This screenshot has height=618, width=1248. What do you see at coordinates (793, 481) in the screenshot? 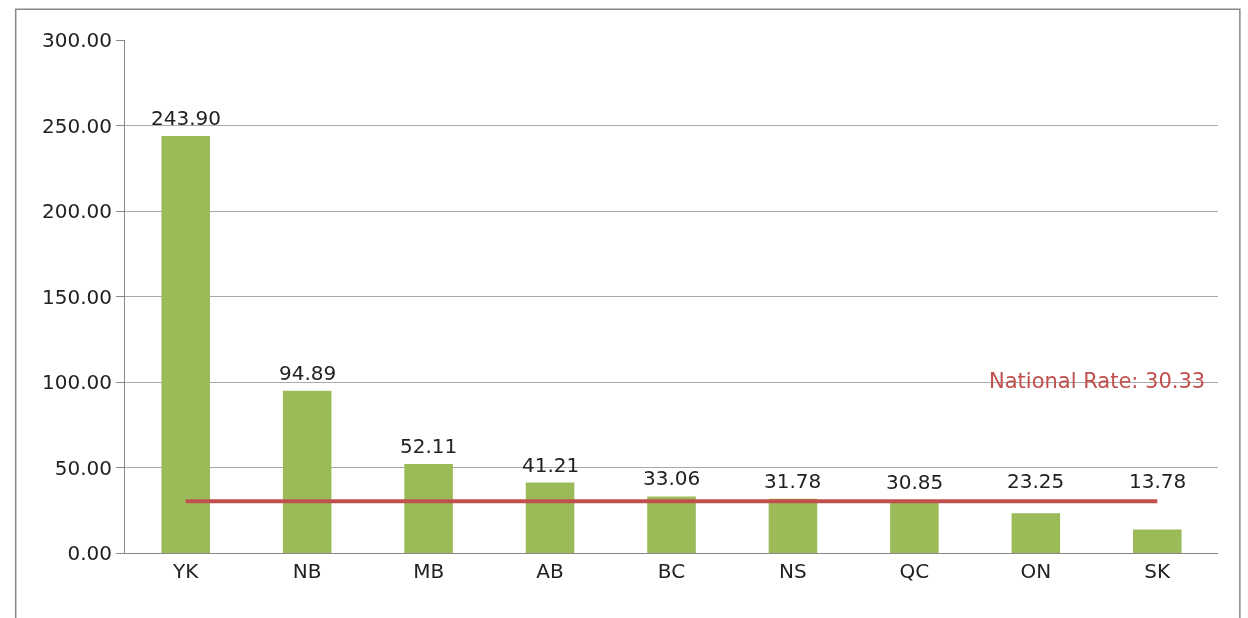
I see `data-label: 31.78` at bounding box center [793, 481].